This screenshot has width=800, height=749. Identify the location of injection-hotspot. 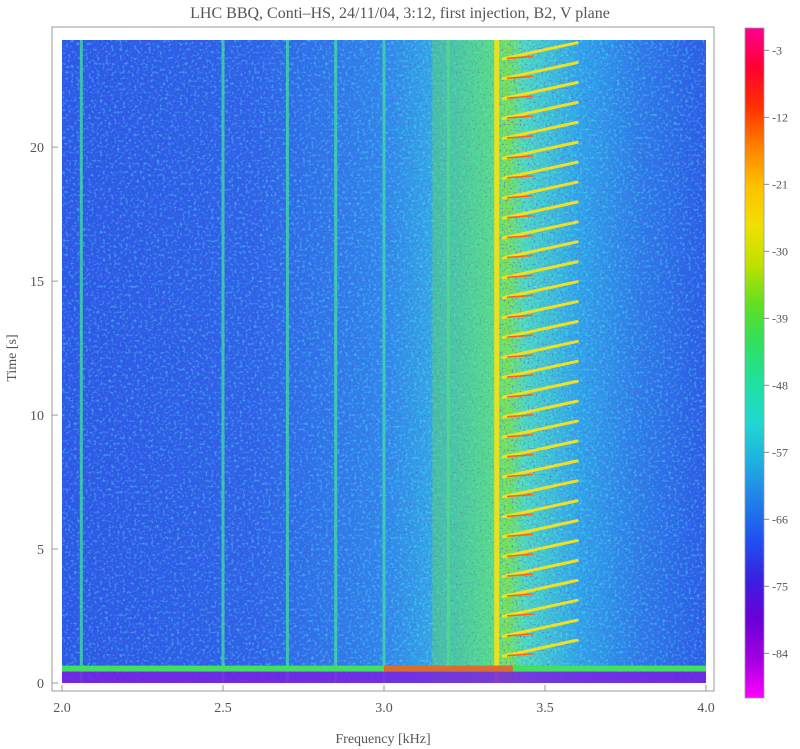
(448, 668).